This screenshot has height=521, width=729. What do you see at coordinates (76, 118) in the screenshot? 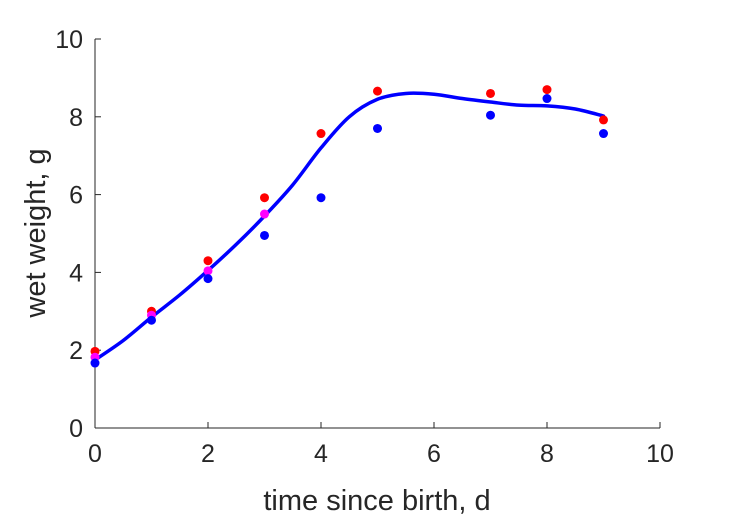
I see `y-tick-label: 8` at bounding box center [76, 118].